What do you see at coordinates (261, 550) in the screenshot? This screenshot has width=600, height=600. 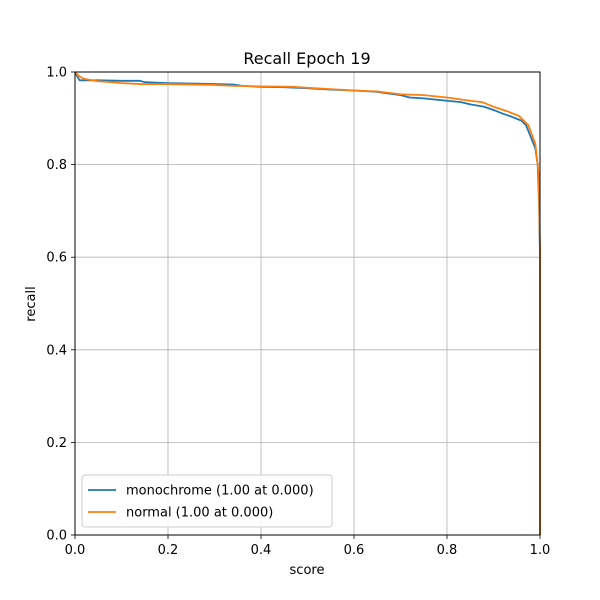 I see `x-tick-label: 0.4` at bounding box center [261, 550].